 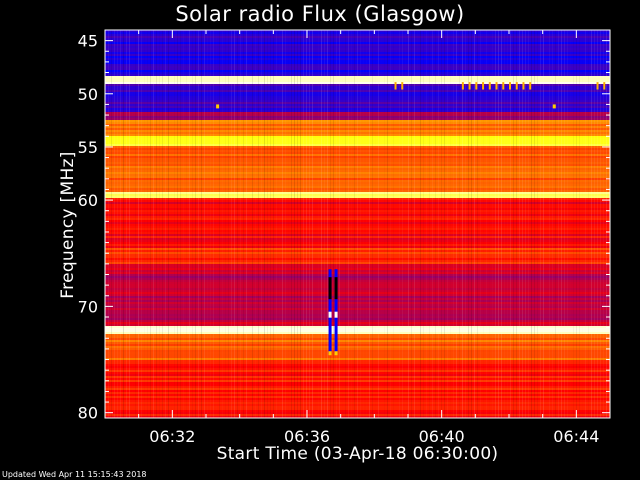 What do you see at coordinates (336, 353) in the screenshot?
I see `burst-peak` at bounding box center [336, 353].